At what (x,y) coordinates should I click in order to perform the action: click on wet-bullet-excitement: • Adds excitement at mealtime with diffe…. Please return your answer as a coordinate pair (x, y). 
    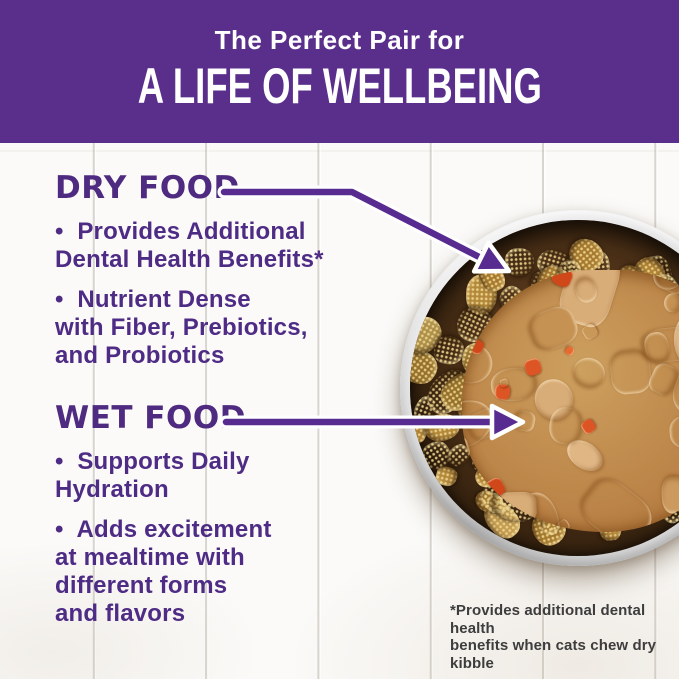
    Looking at the image, I should click on (163, 571).